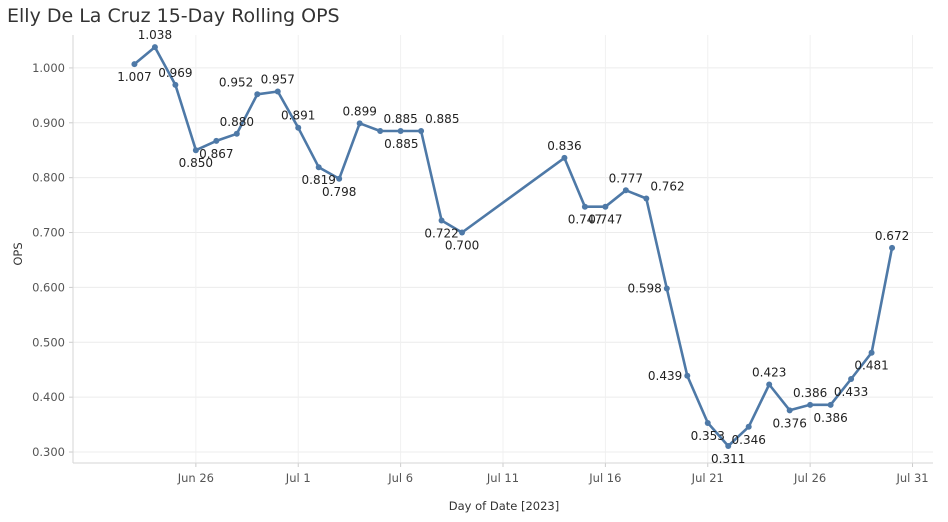 This screenshot has width=948, height=522. I want to click on data-label: 1.038, so click(155, 35).